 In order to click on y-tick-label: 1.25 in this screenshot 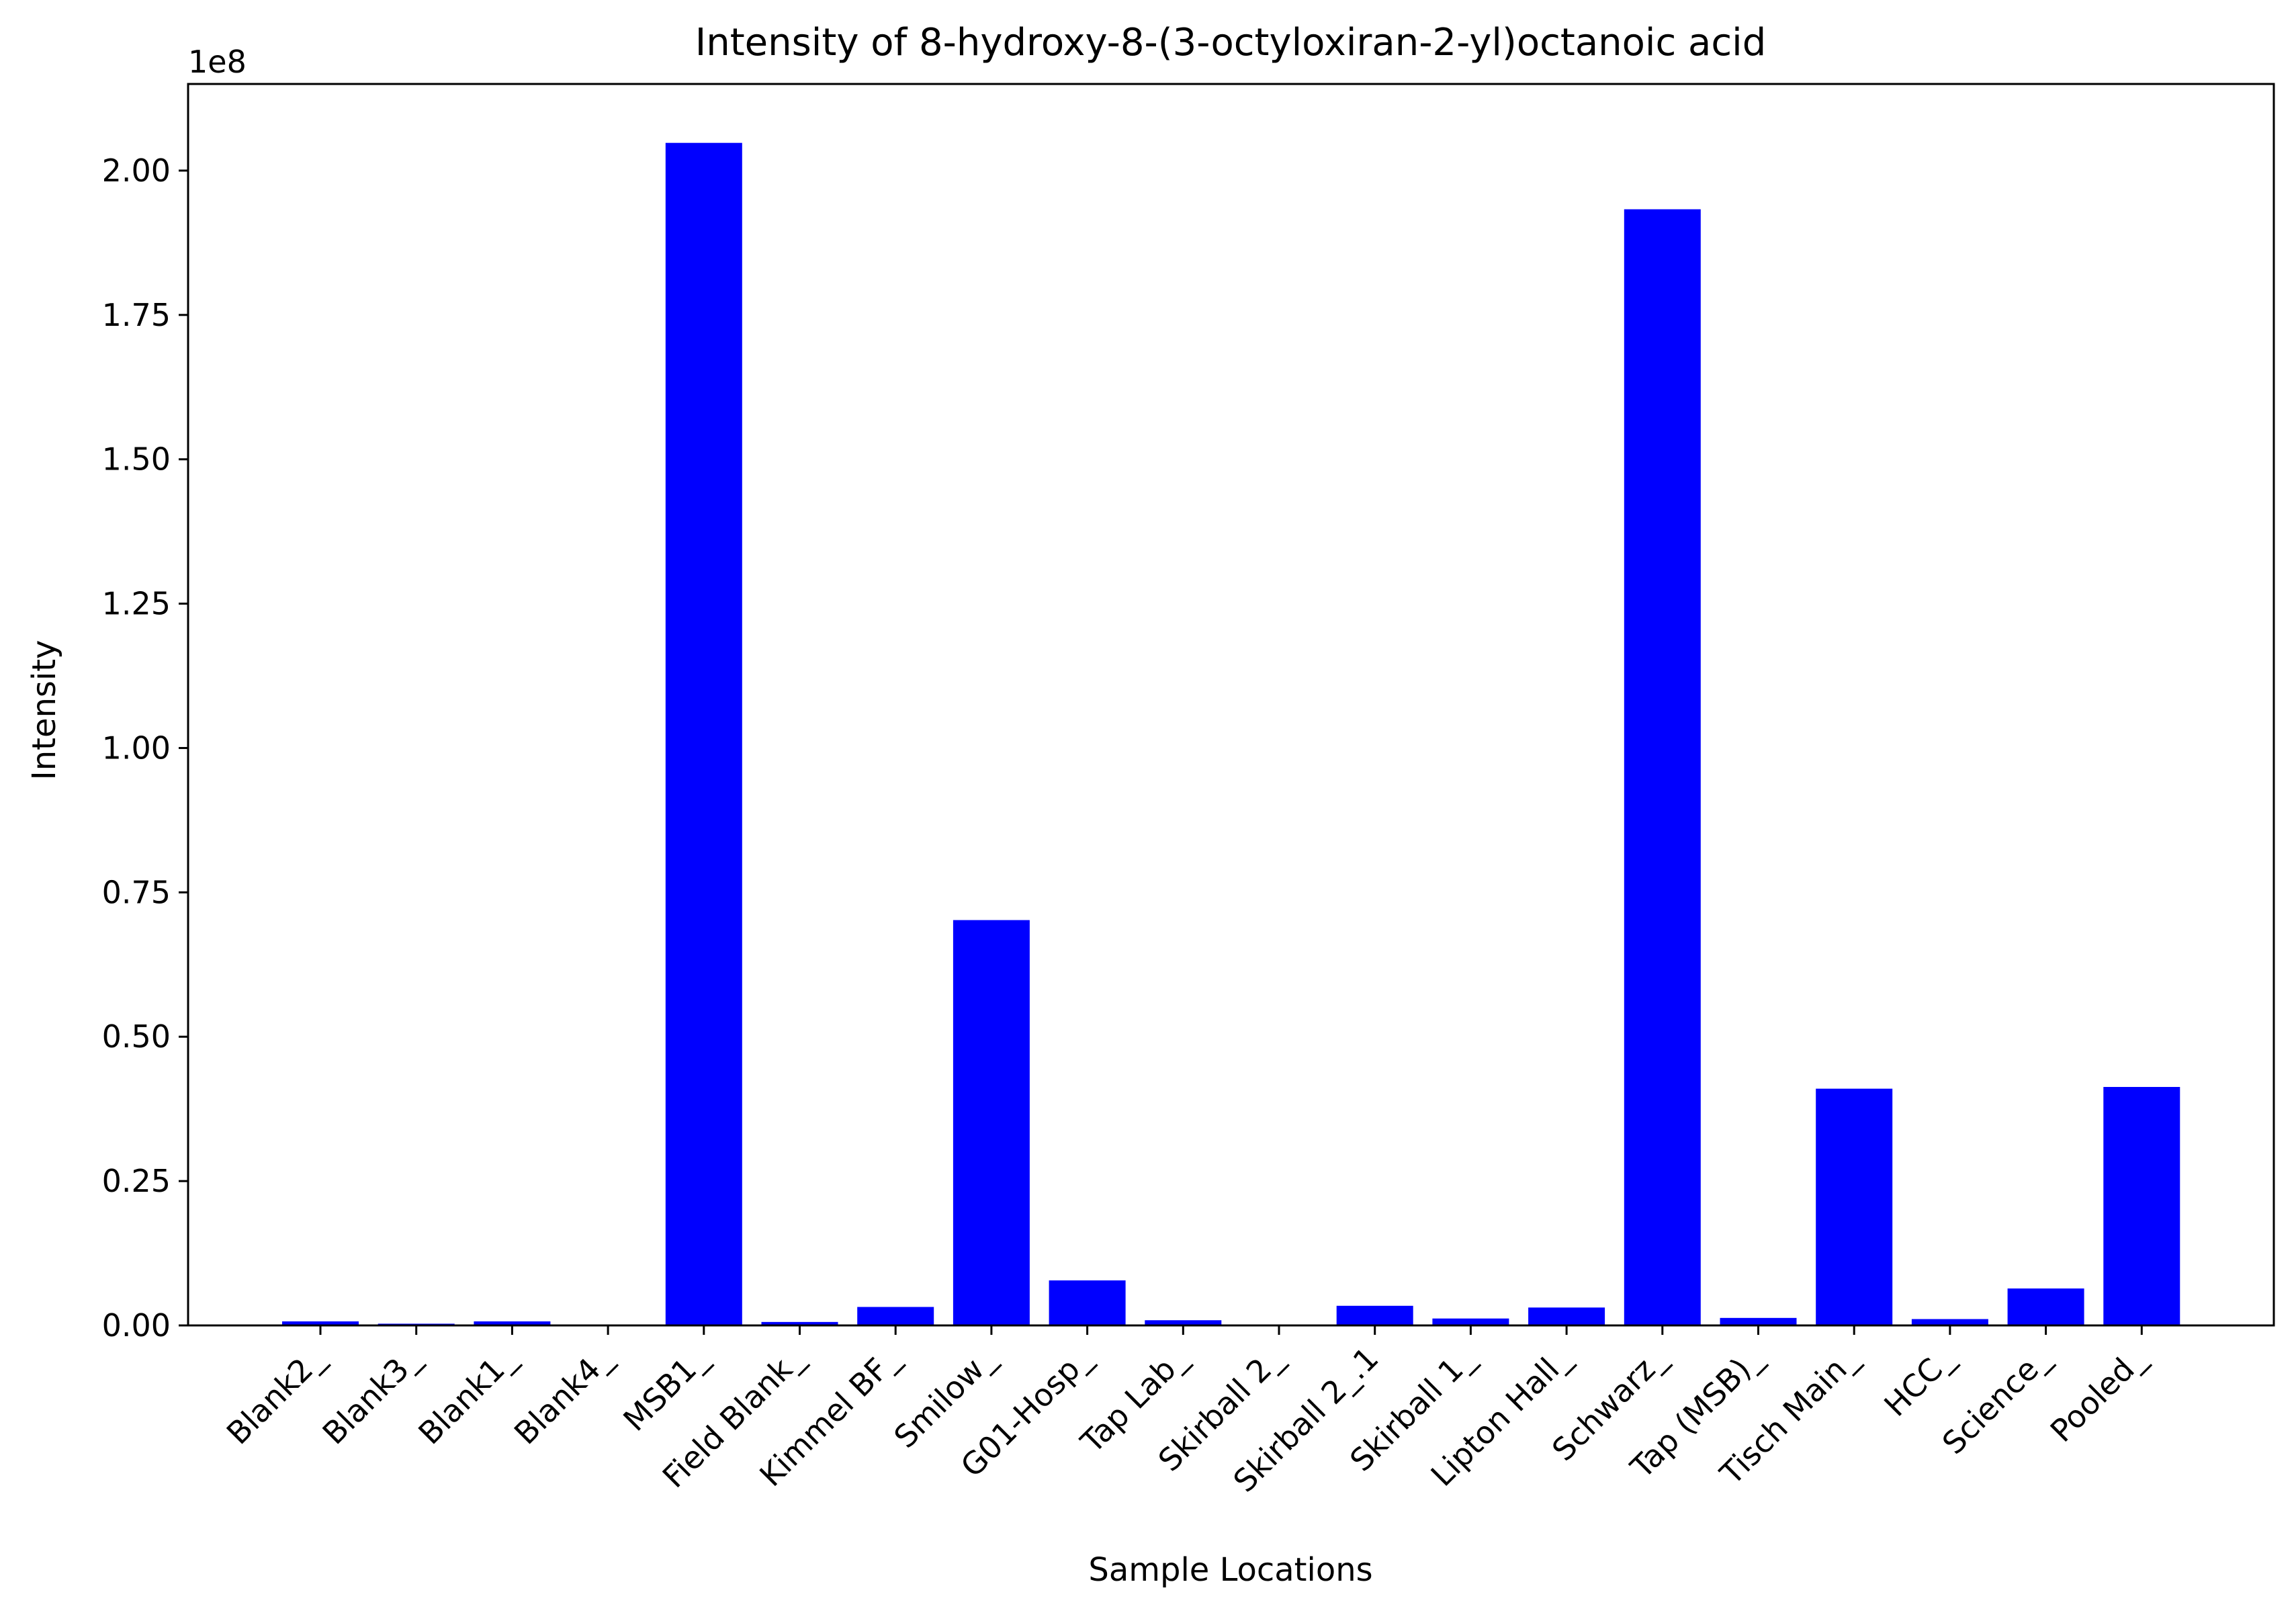, I will do `click(136, 604)`.